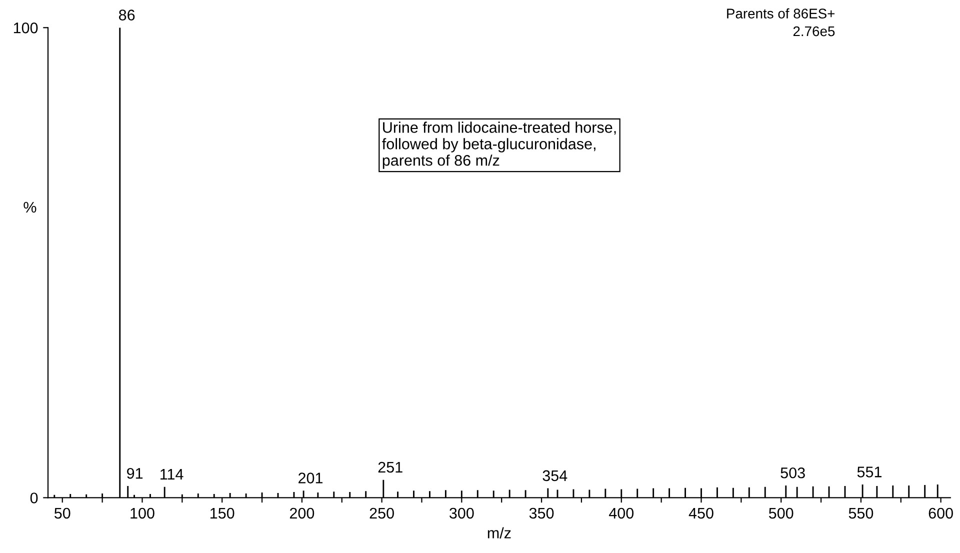  I want to click on x-tick-label: 300, so click(462, 513).